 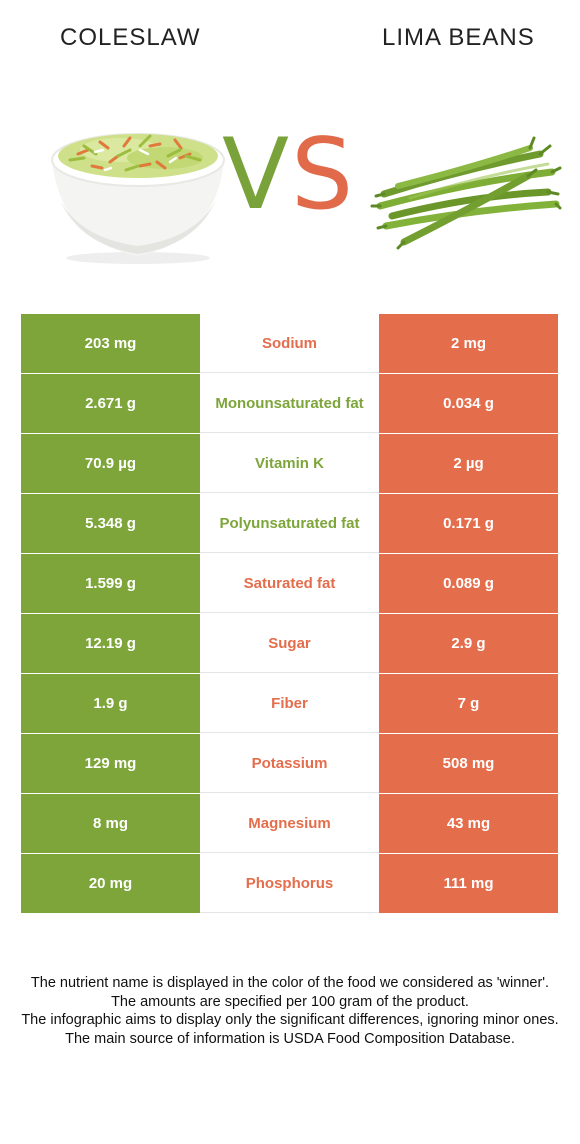 I want to click on nutrient-name-cell: Sodium, so click(x=289, y=343).